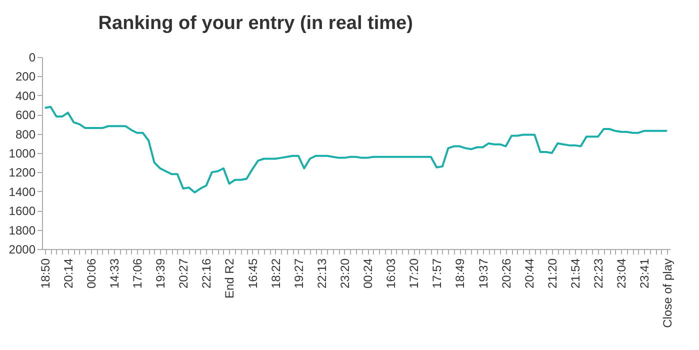  I want to click on x-tick-label: 21:20, so click(552, 273).